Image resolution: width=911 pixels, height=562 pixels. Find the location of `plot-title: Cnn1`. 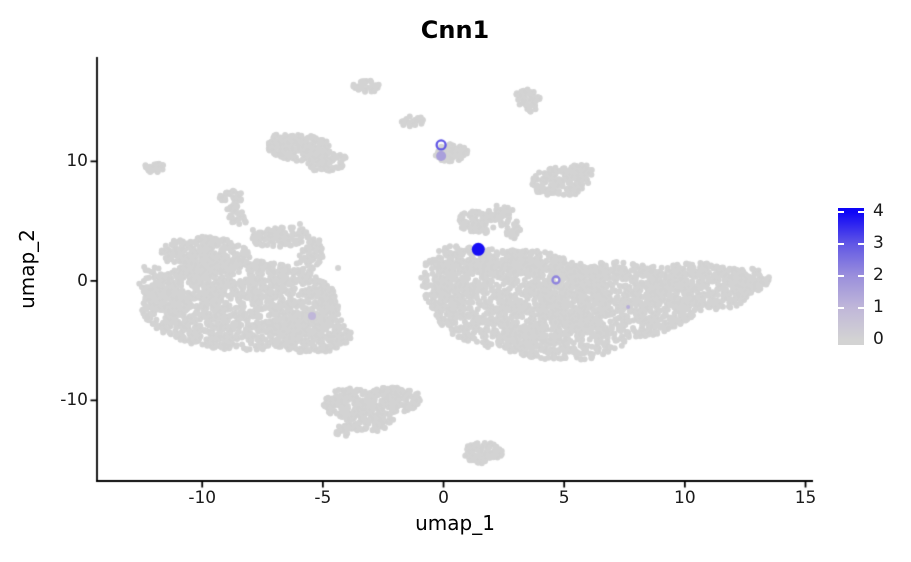

plot-title: Cnn1 is located at coordinates (455, 30).